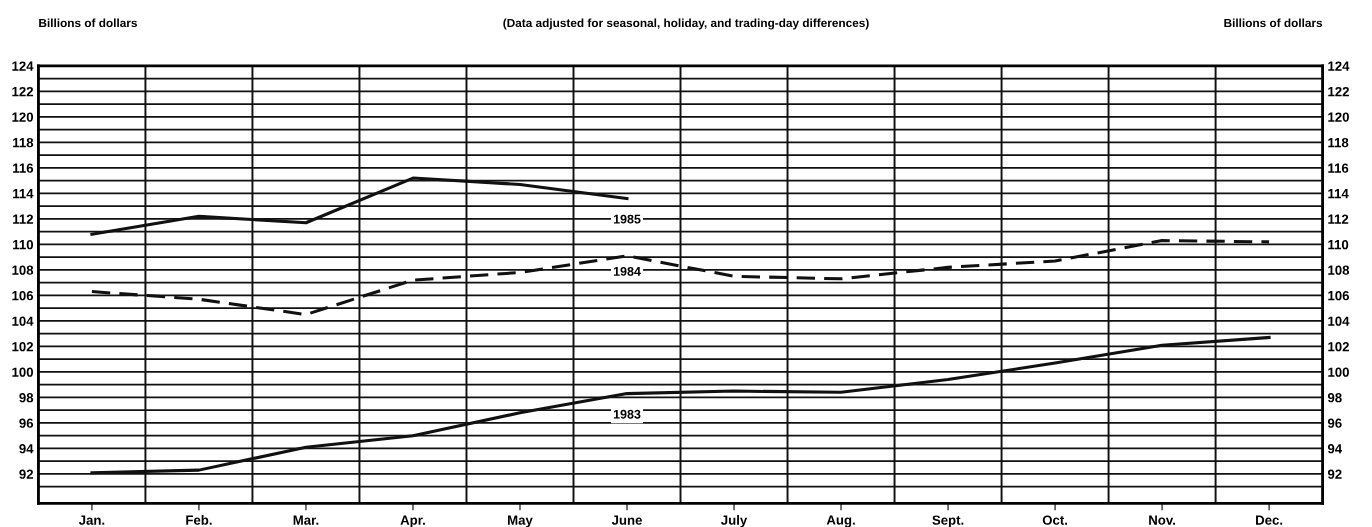  Describe the element at coordinates (1338, 142) in the screenshot. I see `y2-tick-label: 118` at that location.